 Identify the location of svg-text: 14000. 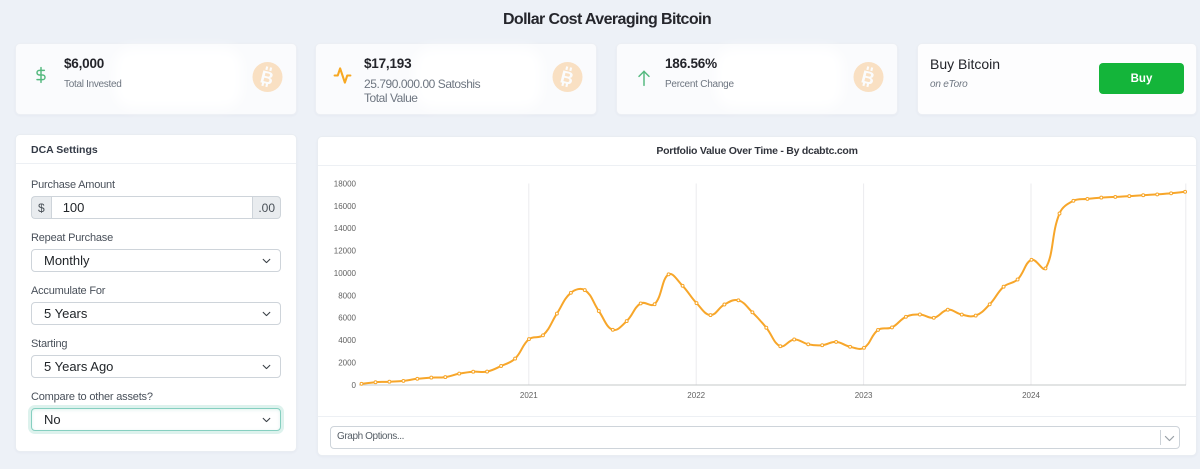
(345, 228).